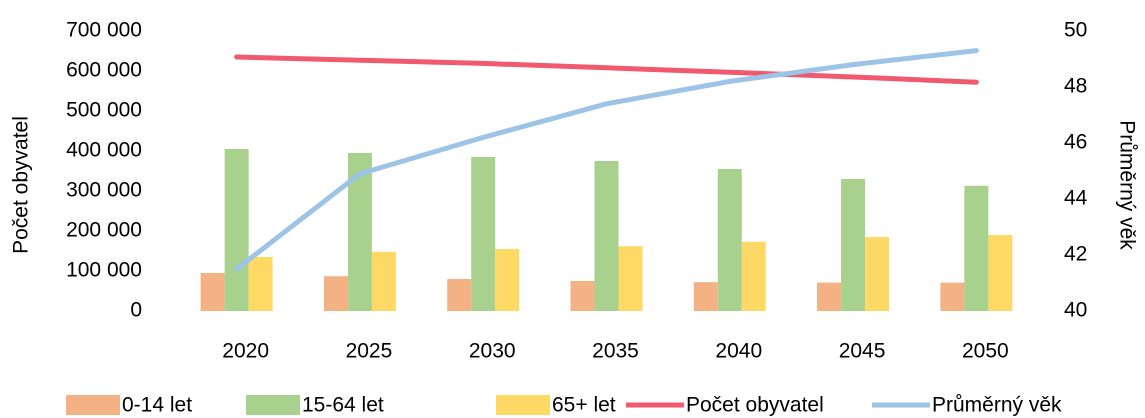  What do you see at coordinates (862, 351) in the screenshot?
I see `x-tick-label: 2045` at bounding box center [862, 351].